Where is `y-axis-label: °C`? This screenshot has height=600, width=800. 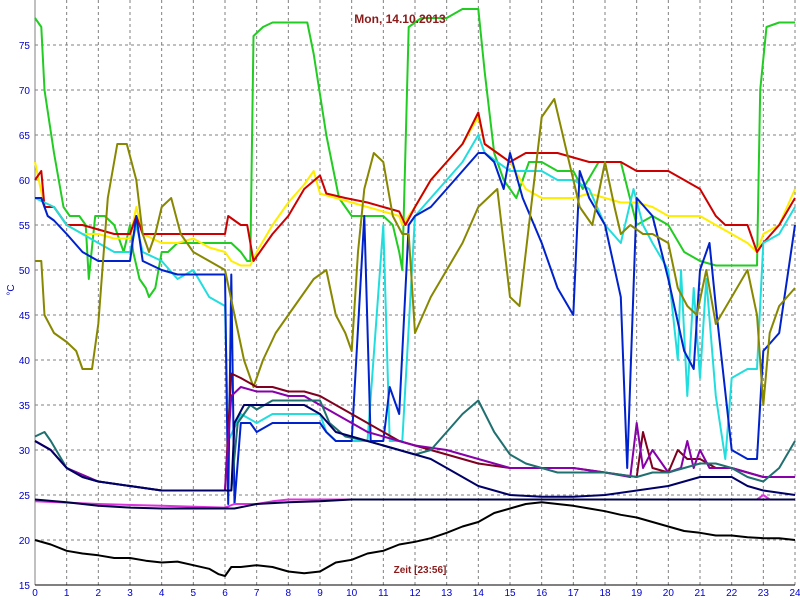
y-axis-label: °C is located at coordinates (11, 289).